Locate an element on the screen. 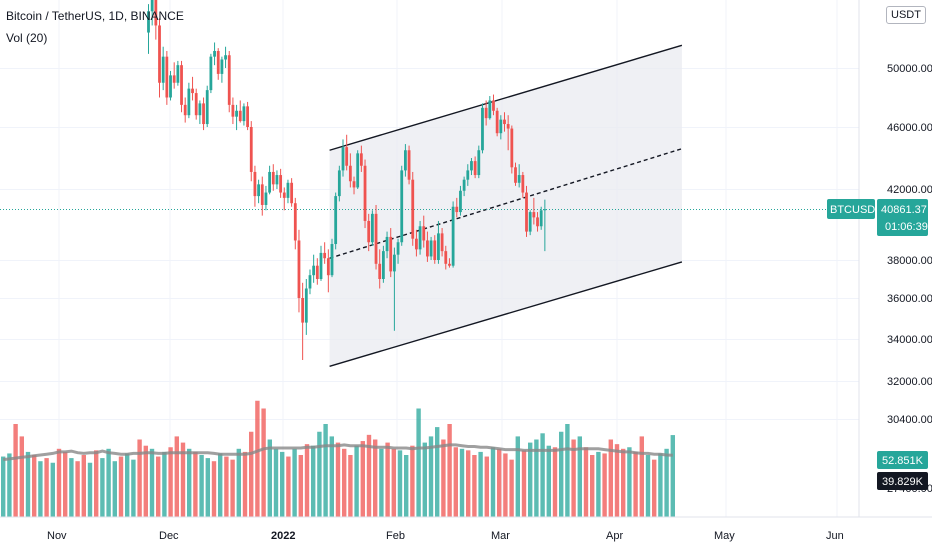 This screenshot has width=932, height=550. symbol-title: Bitcoin / TetherUS, 1D, BINANCE is located at coordinates (95, 16).